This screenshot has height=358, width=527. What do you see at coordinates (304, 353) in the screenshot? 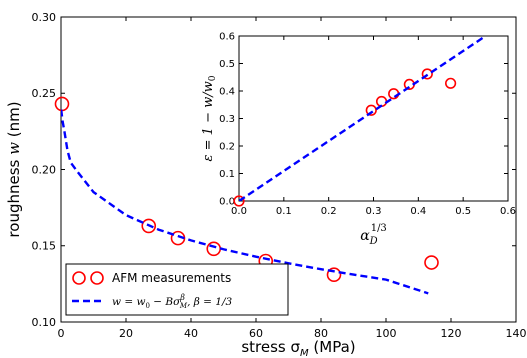
I see `x-axis-label-subscript: M` at bounding box center [304, 353].